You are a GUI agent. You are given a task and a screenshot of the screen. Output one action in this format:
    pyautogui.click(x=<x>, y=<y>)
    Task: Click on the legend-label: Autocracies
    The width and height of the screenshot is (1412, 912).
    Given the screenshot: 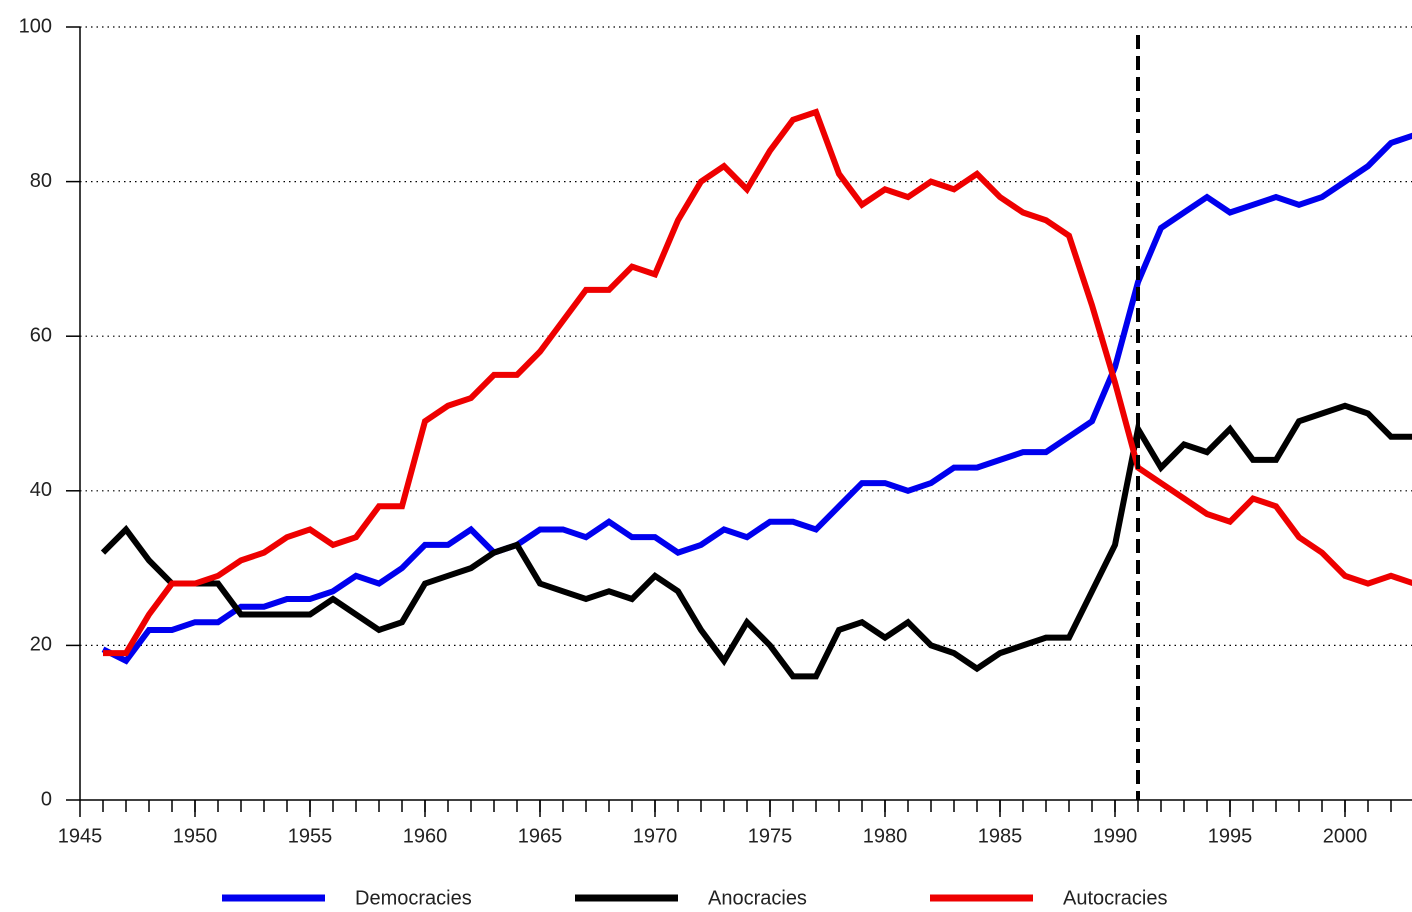 What is the action you would take?
    pyautogui.click(x=1115, y=898)
    